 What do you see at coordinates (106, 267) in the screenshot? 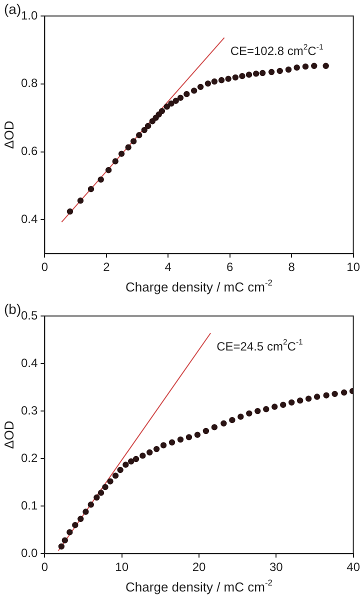
I see `x-tick-label: 2` at bounding box center [106, 267].